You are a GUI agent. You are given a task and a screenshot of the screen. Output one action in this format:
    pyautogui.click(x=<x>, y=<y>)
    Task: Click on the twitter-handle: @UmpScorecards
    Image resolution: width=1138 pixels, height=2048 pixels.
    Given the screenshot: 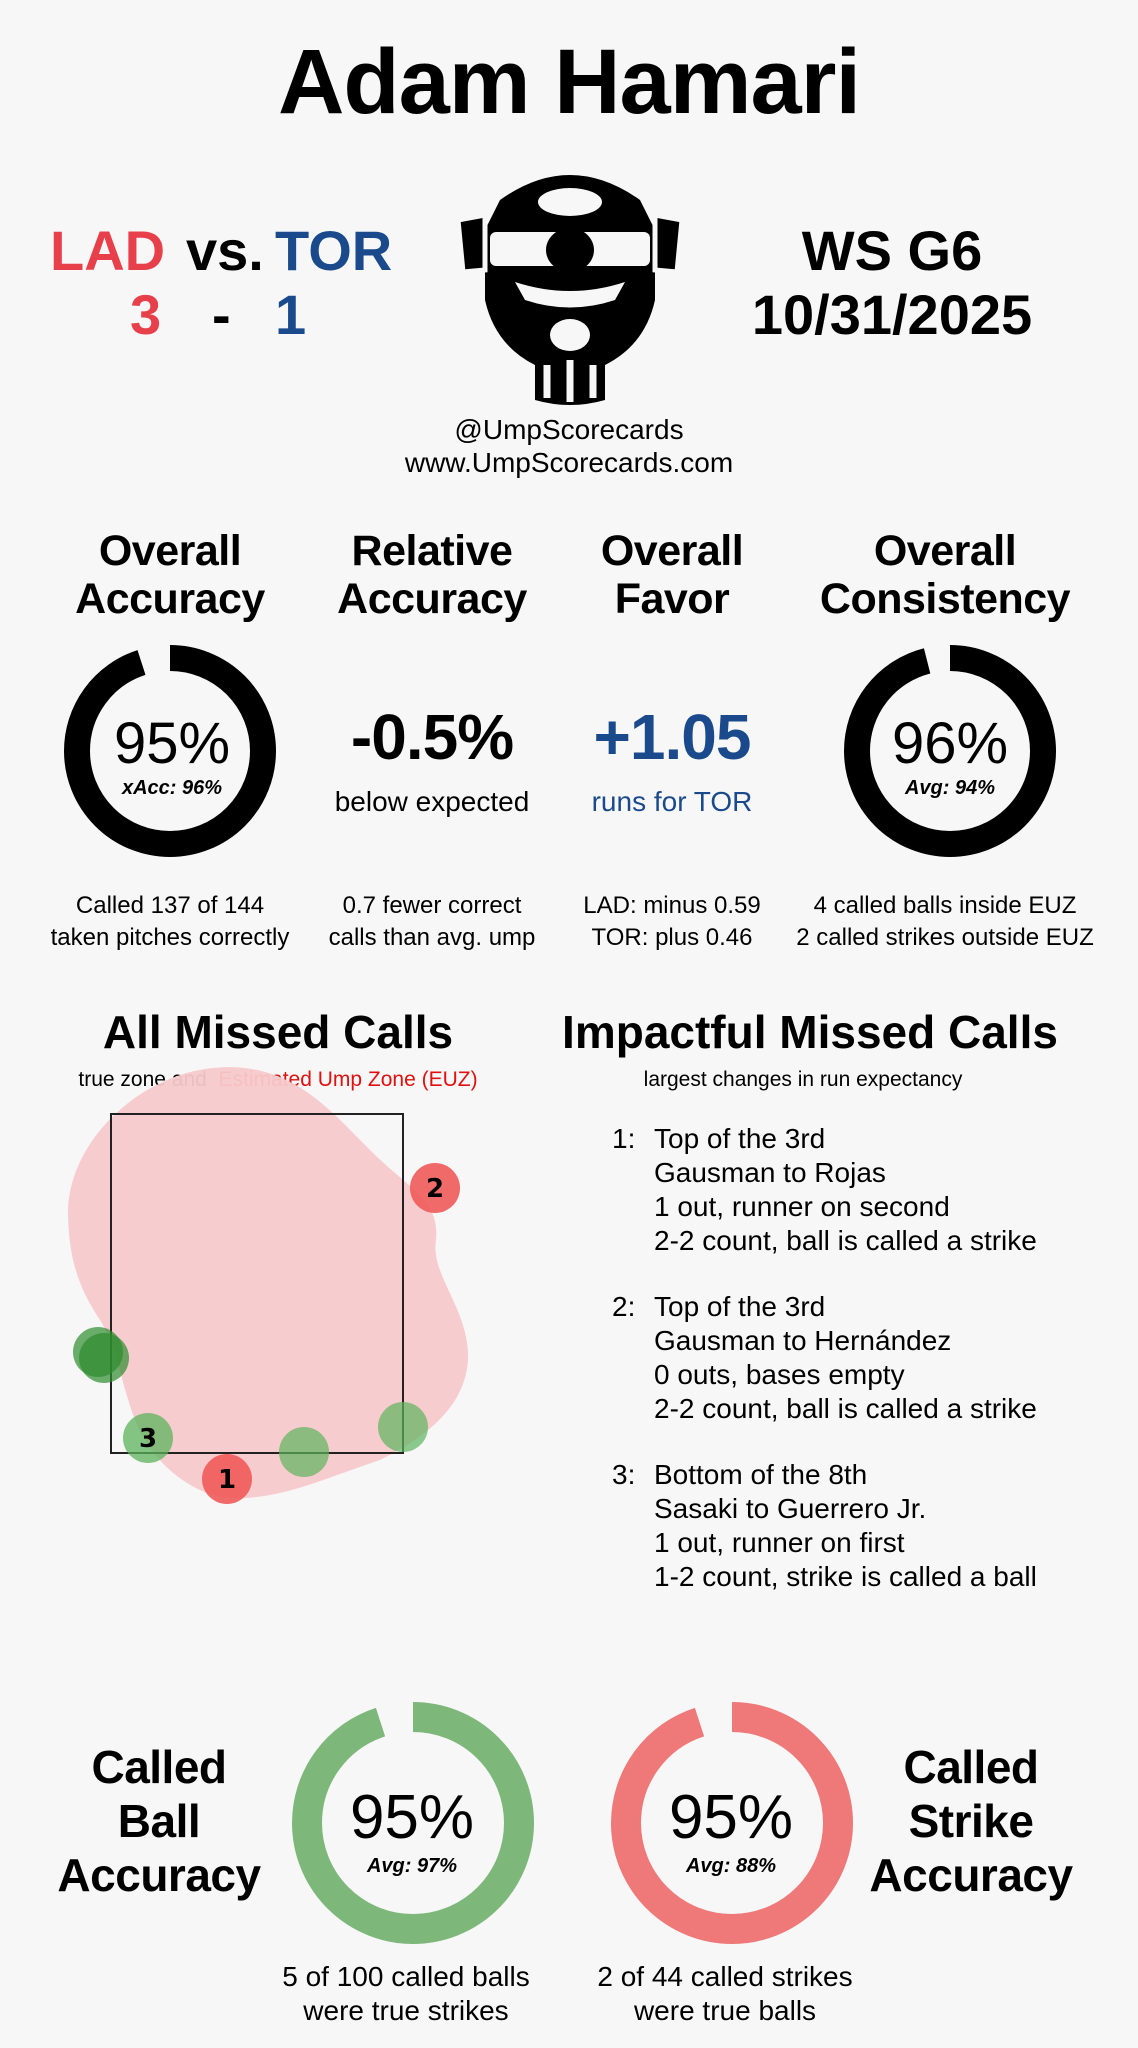 What is the action you would take?
    pyautogui.click(x=569, y=429)
    